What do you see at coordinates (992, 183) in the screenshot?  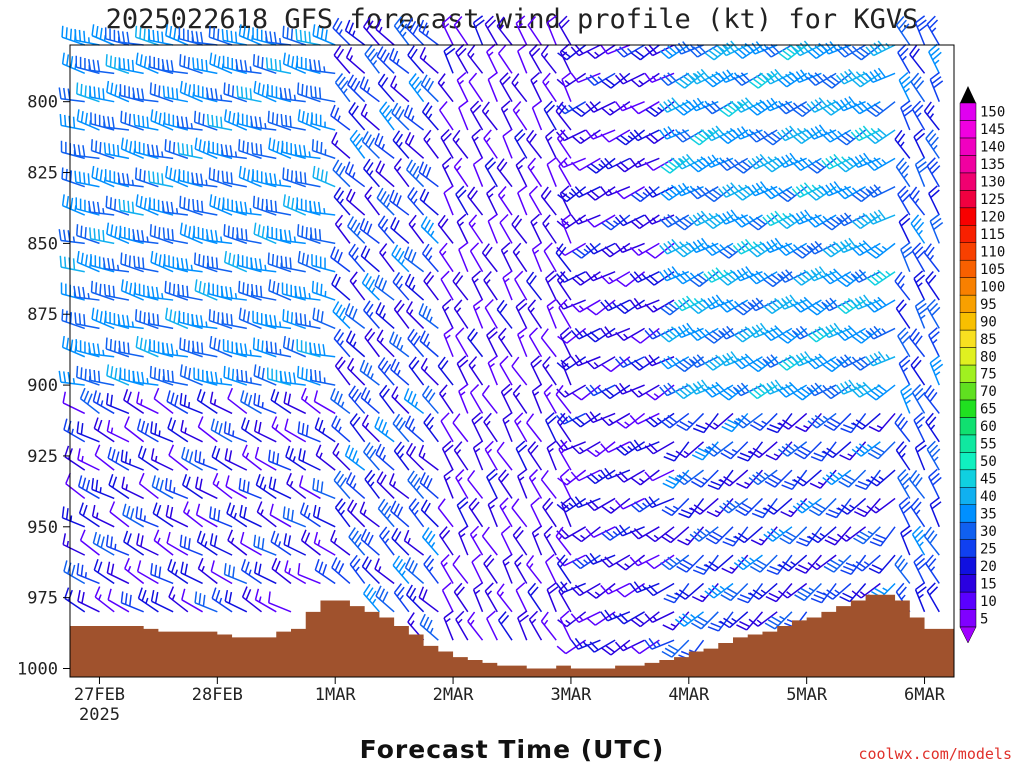 I see `colorbar-label: 130` at bounding box center [992, 183].